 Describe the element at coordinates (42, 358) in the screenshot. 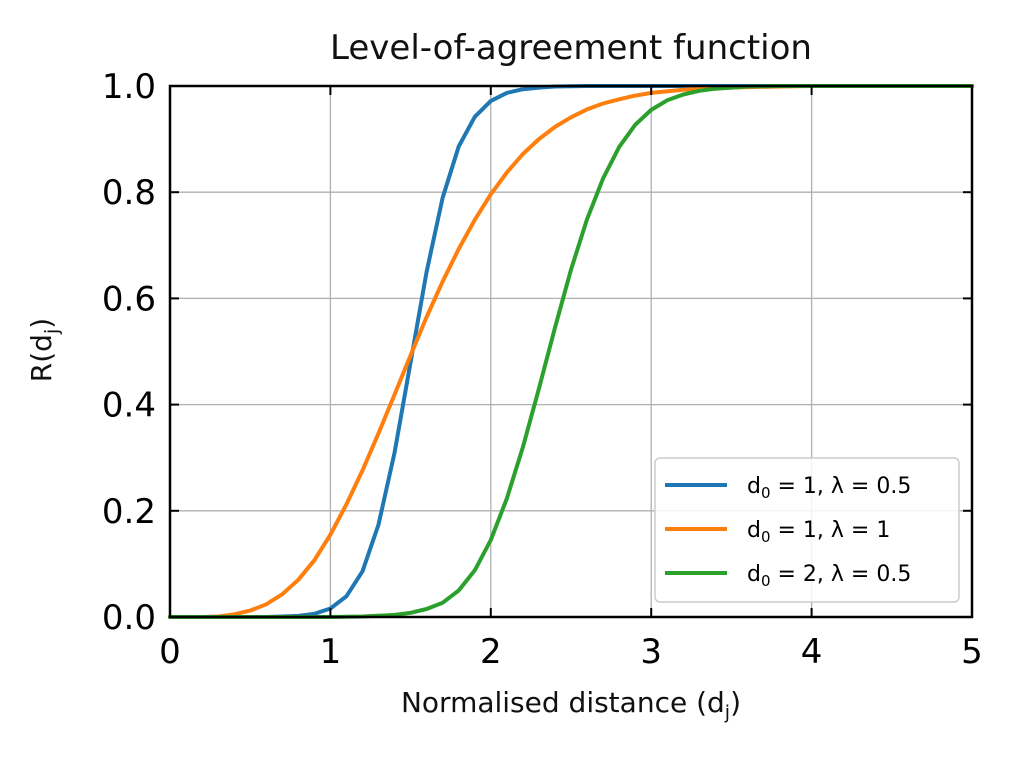

I see `y-axis-label-text: R(d` at that location.